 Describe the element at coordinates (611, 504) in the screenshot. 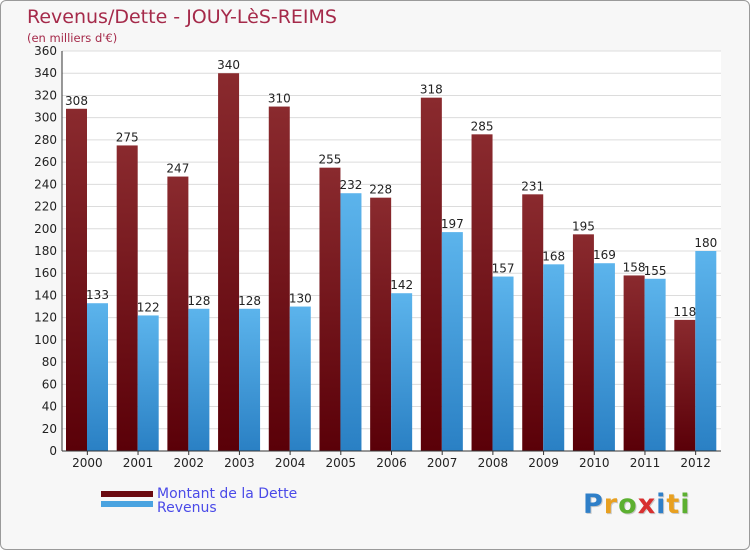

I see `logo-letter: r` at that location.